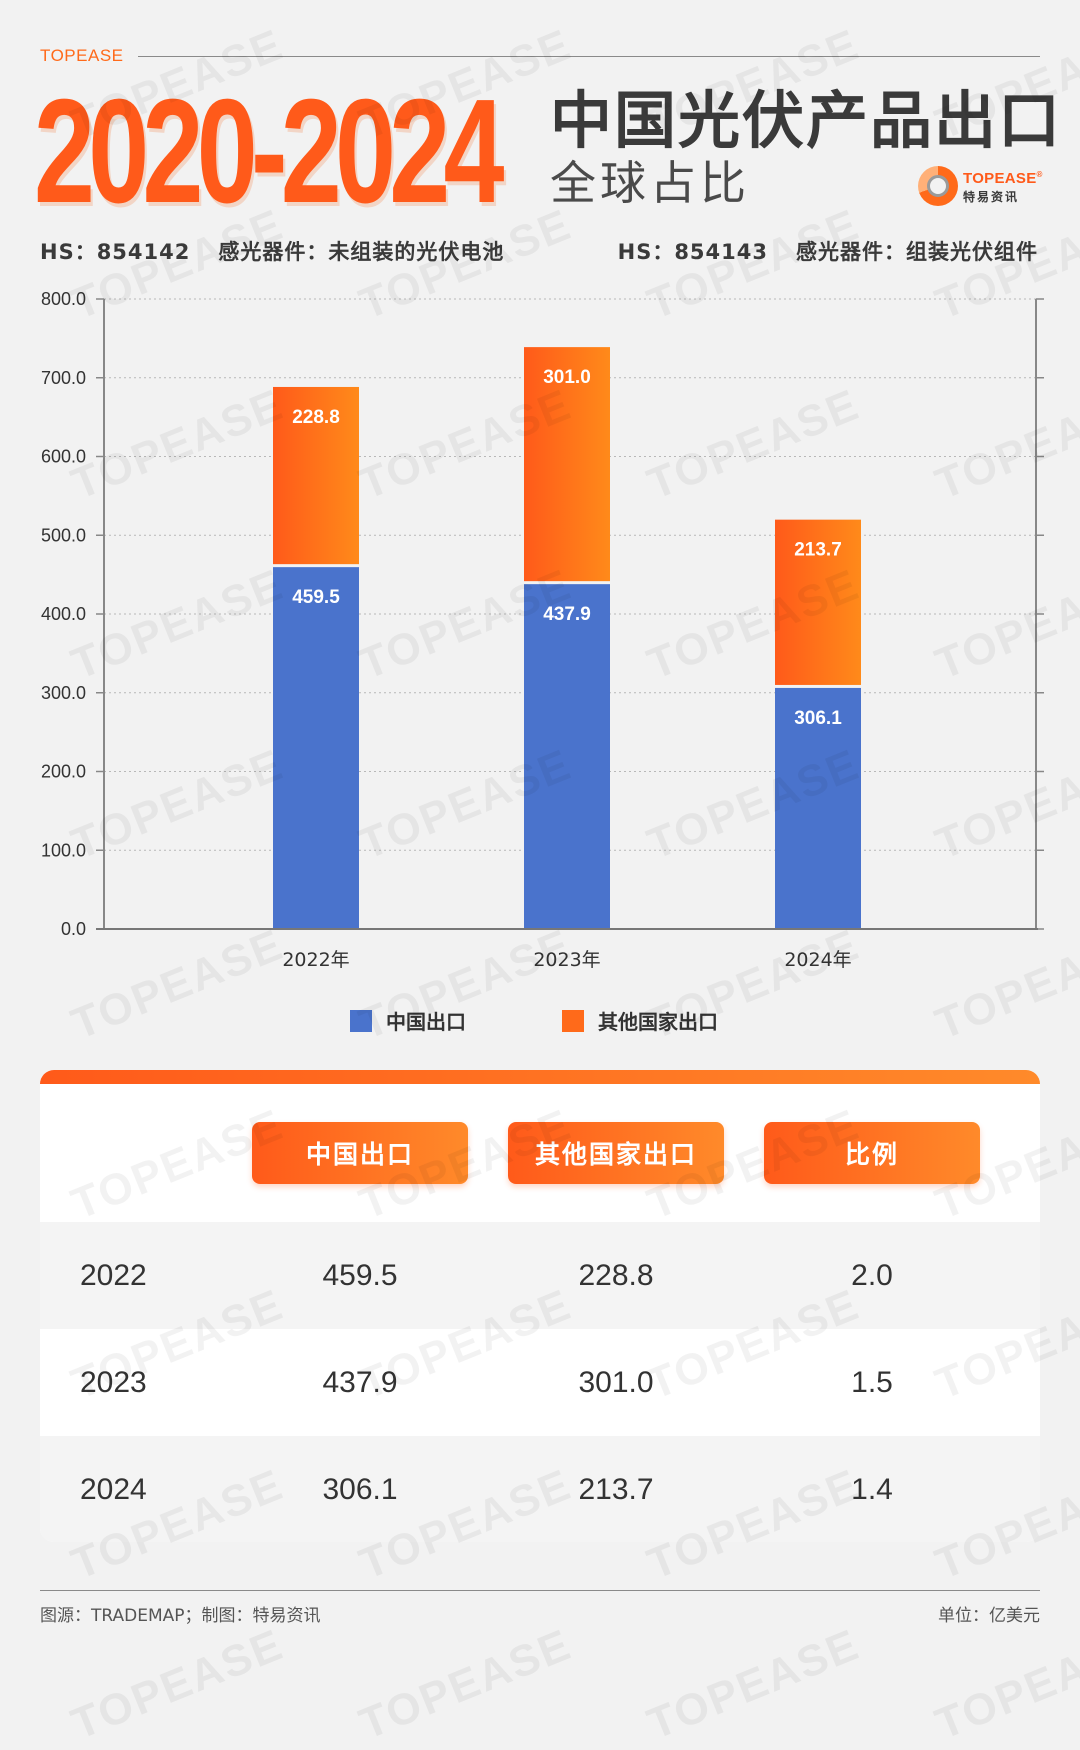 The height and width of the screenshot is (1750, 1080). Describe the element at coordinates (938, 186) in the screenshot. I see `logo-ring-icon` at that location.